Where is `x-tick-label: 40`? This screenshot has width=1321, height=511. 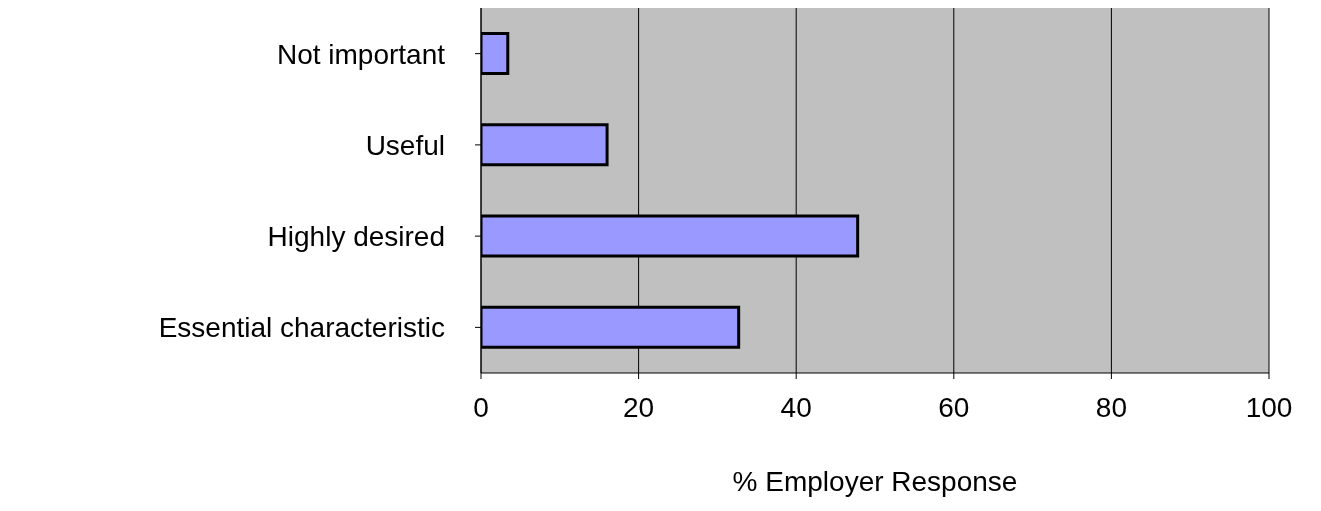
x-tick-label: 40 is located at coordinates (796, 407).